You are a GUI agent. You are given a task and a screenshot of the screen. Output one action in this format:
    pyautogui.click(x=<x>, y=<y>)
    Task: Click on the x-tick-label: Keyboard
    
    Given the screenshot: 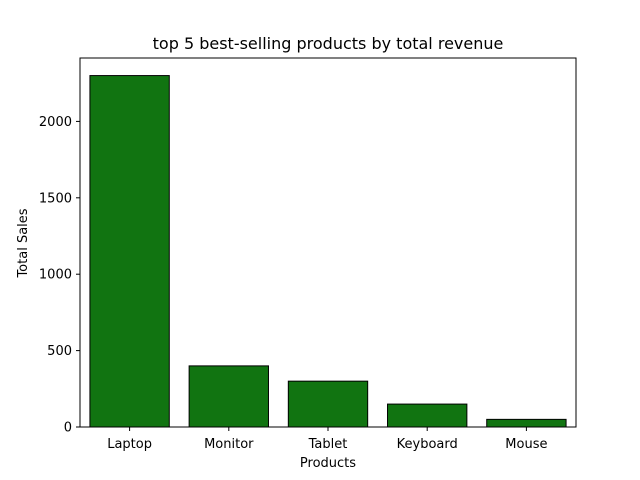 What is the action you would take?
    pyautogui.click(x=427, y=444)
    